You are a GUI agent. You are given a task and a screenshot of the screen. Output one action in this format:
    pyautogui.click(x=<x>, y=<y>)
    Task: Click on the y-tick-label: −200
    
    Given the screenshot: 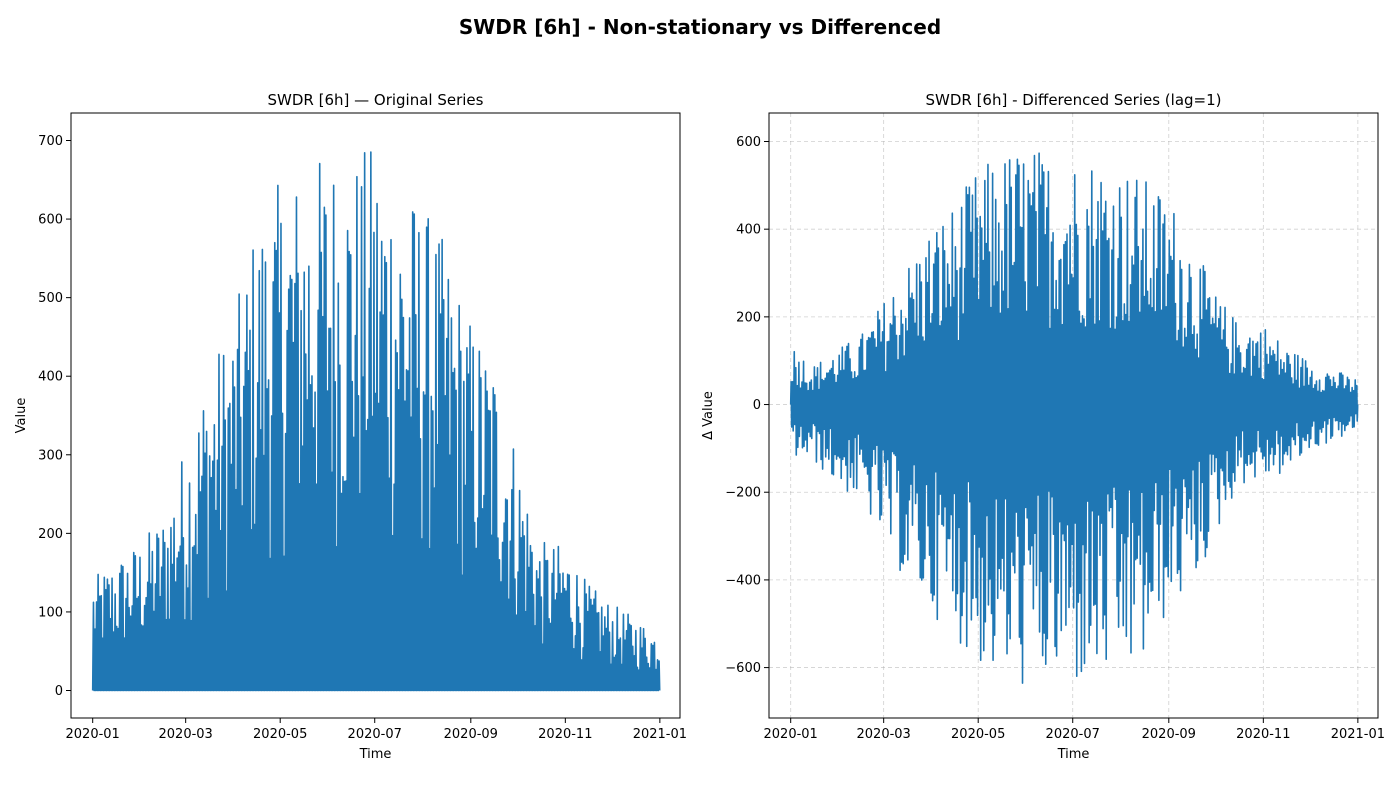 What is the action you would take?
    pyautogui.click(x=743, y=493)
    